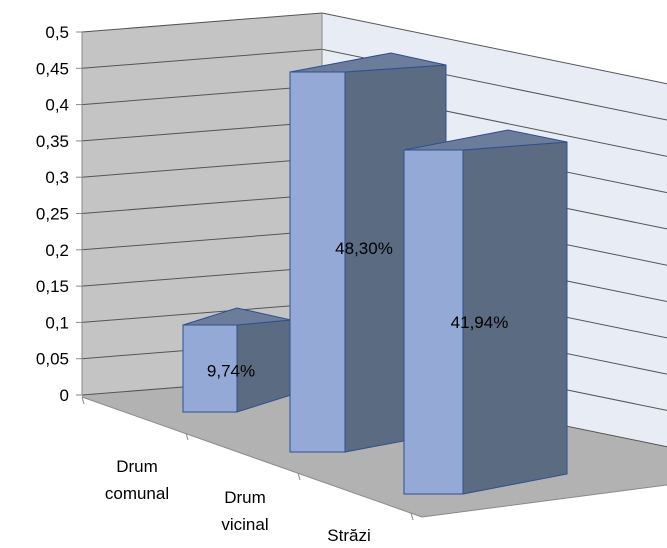 The width and height of the screenshot is (667, 548). Describe the element at coordinates (52, 141) in the screenshot. I see `y-tick-label: 0,35` at that location.